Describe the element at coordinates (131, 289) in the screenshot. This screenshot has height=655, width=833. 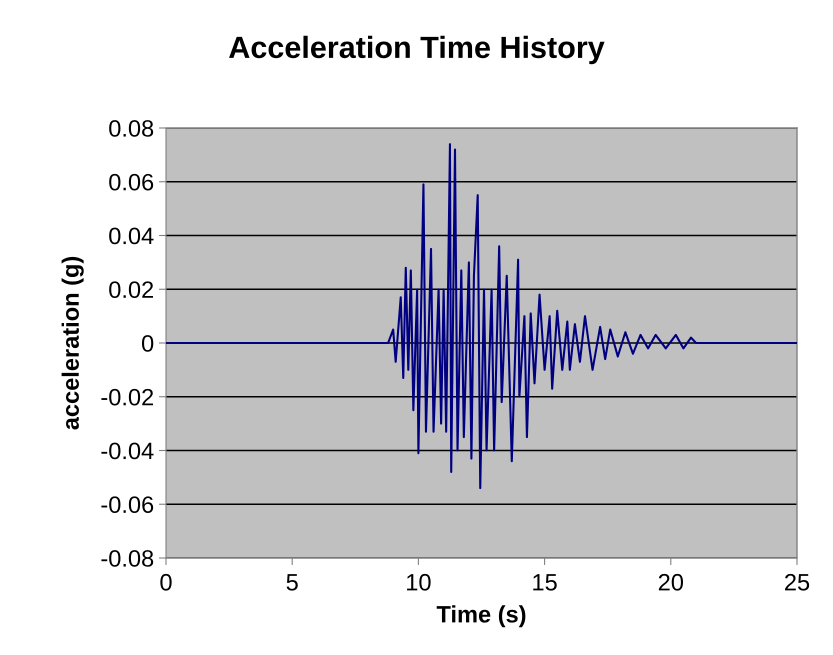
I see `y-tick-label: 0.02` at that location.